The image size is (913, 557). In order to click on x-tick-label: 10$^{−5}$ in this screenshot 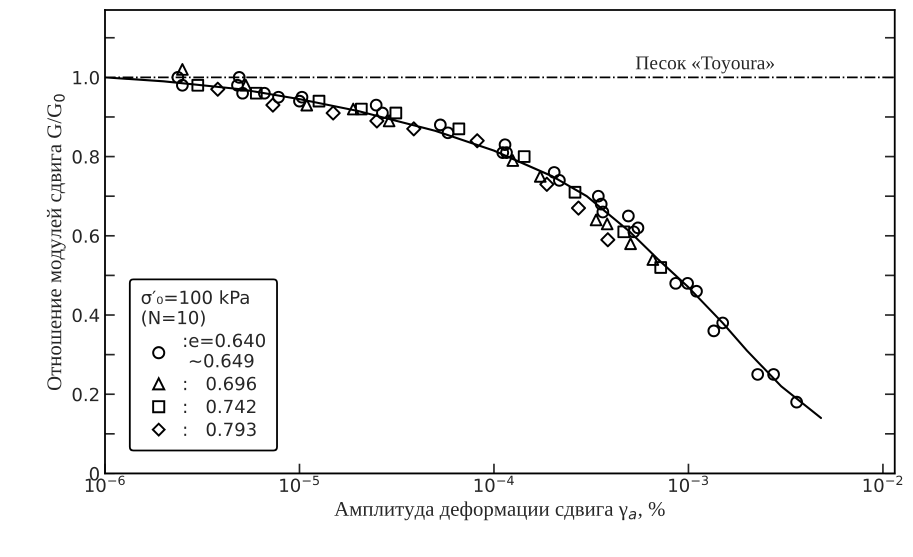, I will do `click(299, 484)`.